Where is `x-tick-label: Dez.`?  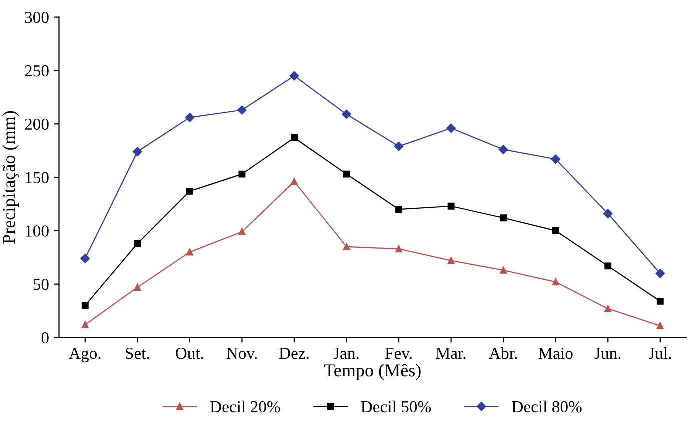 x-tick-label: Dez. is located at coordinates (294, 354).